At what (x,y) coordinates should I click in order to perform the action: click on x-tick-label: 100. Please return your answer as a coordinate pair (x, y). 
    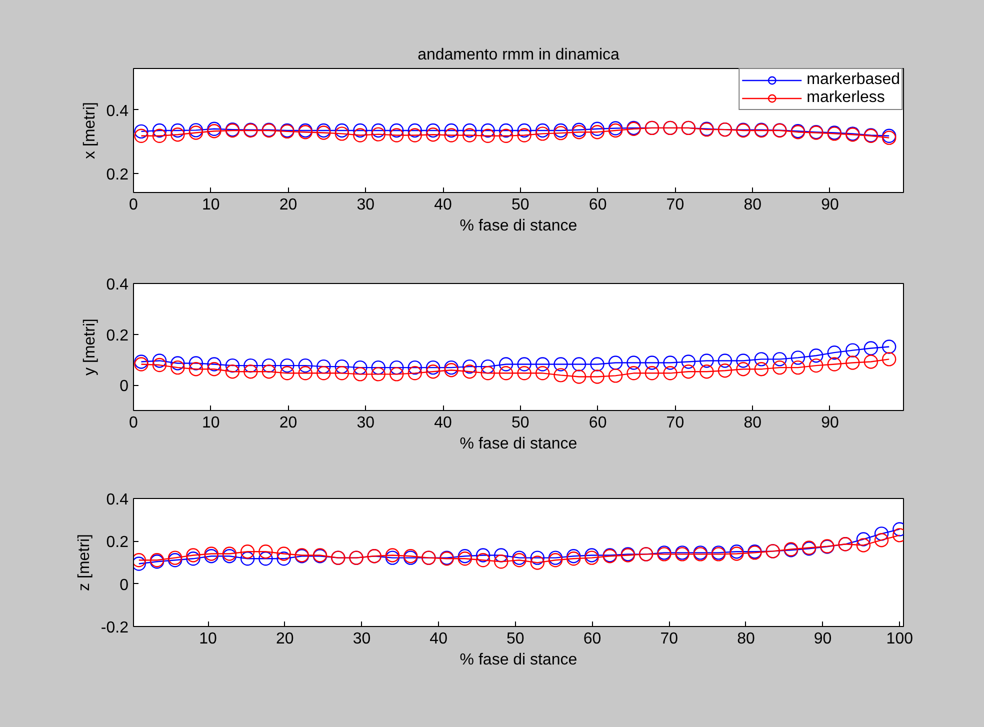
    Looking at the image, I should click on (900, 639).